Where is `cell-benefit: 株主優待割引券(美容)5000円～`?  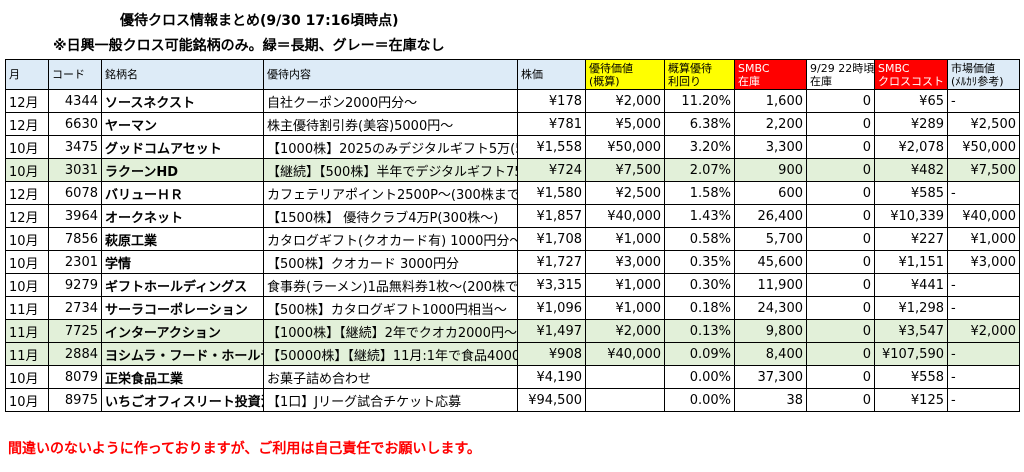 cell-benefit: 株主優待割引券(美容)5000円～ is located at coordinates (390, 124).